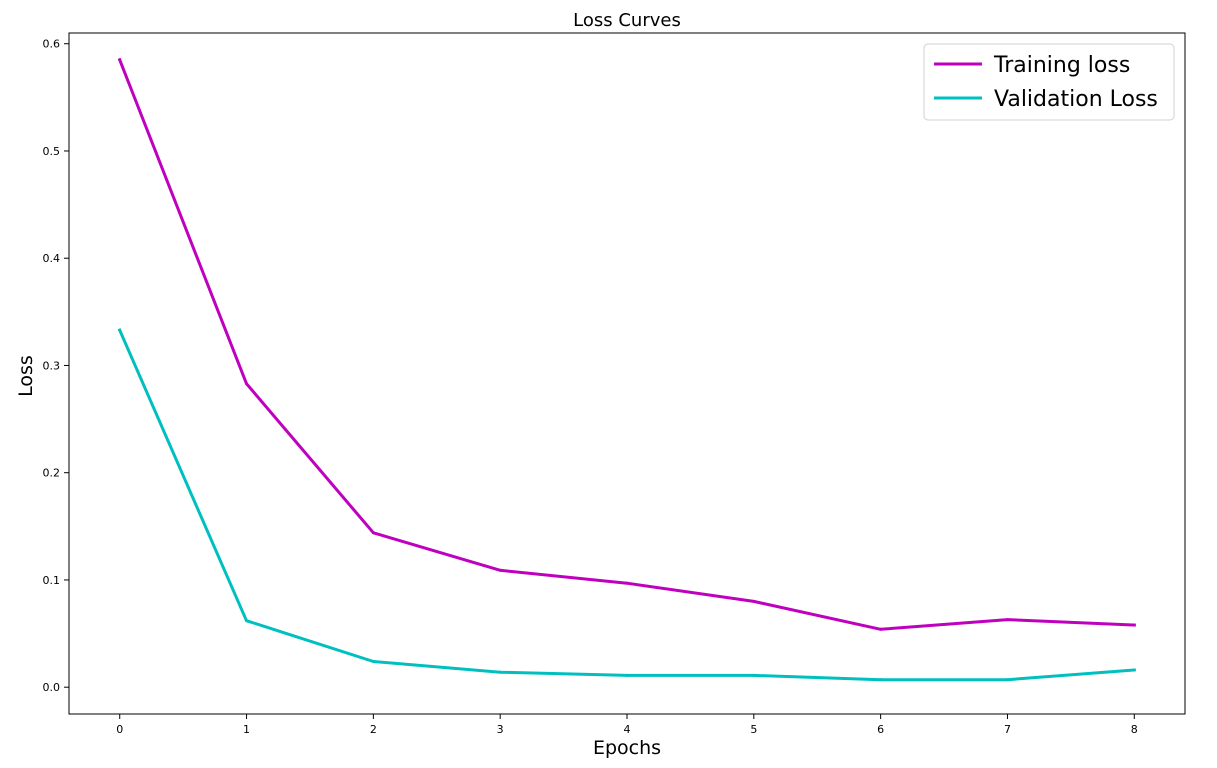 This screenshot has height=768, width=1217. I want to click on y-axis-label: Loss, so click(26, 376).